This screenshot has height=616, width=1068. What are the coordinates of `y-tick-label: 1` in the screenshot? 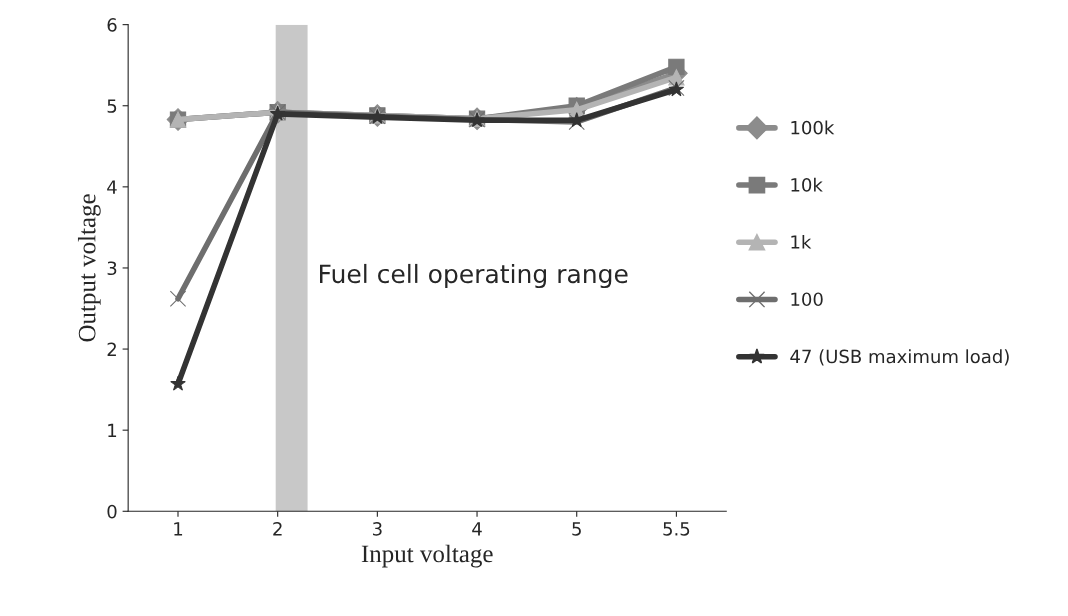 It's located at (112, 430).